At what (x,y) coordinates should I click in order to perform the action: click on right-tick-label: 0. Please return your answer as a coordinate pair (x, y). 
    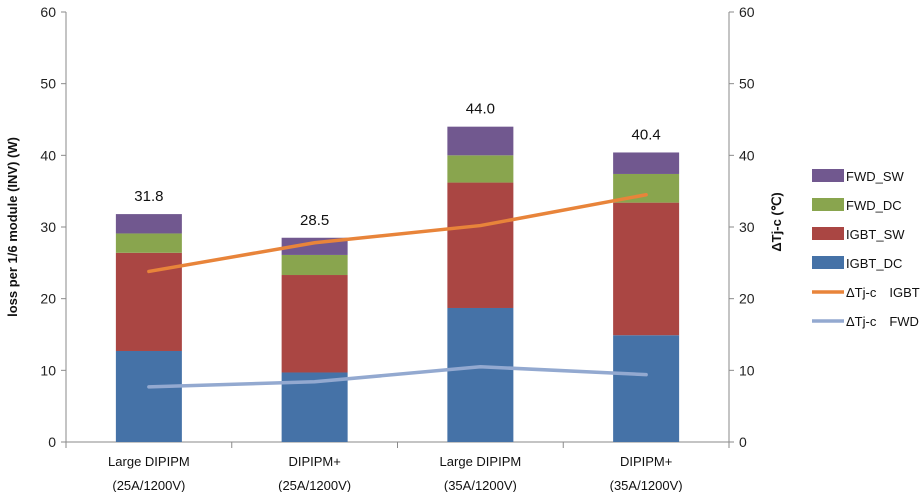
    Looking at the image, I should click on (743, 442).